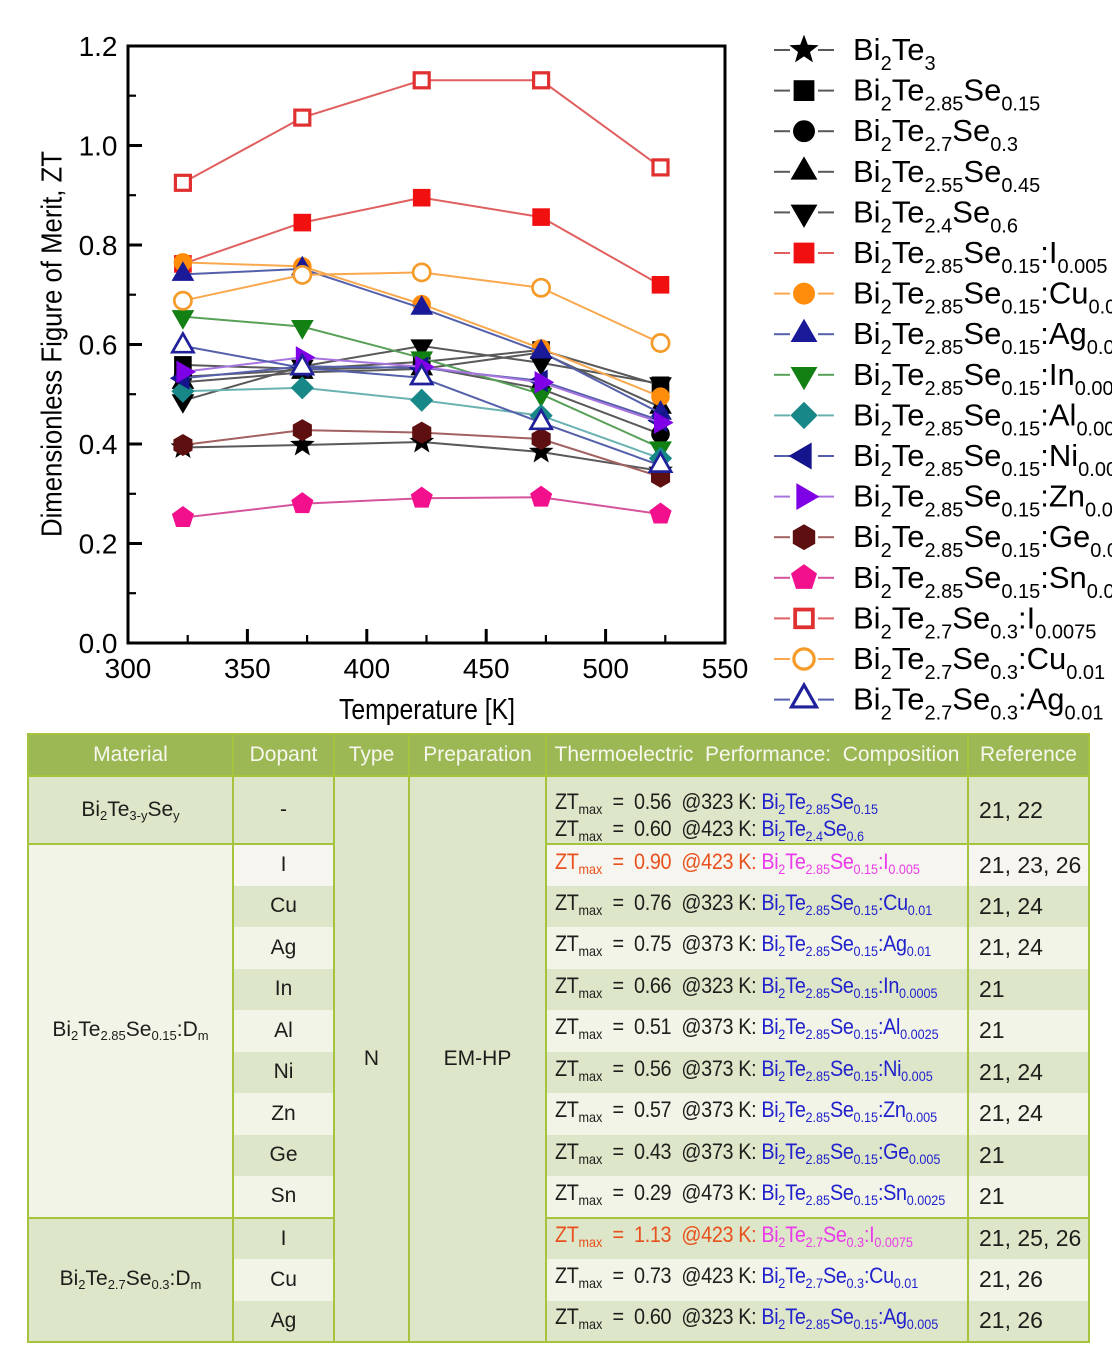  I want to click on svg-text: Bi2Te2.85Se0.15:Sn0.0025, so click(982, 581).